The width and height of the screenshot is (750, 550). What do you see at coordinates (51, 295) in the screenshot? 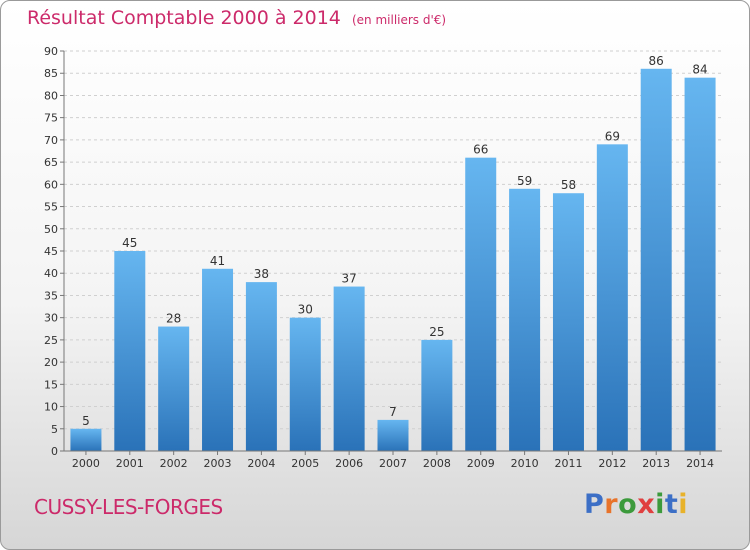
I see `y-tick-label: 35` at bounding box center [51, 295].